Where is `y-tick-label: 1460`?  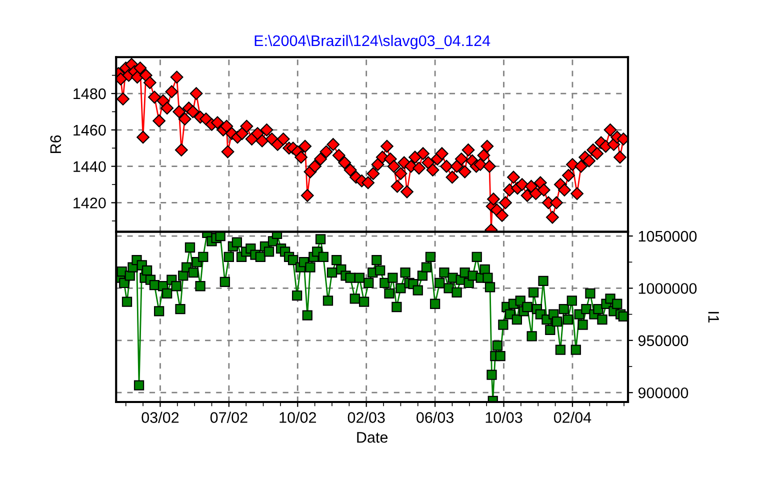
y-tick-label: 1460 is located at coordinates (90, 130).